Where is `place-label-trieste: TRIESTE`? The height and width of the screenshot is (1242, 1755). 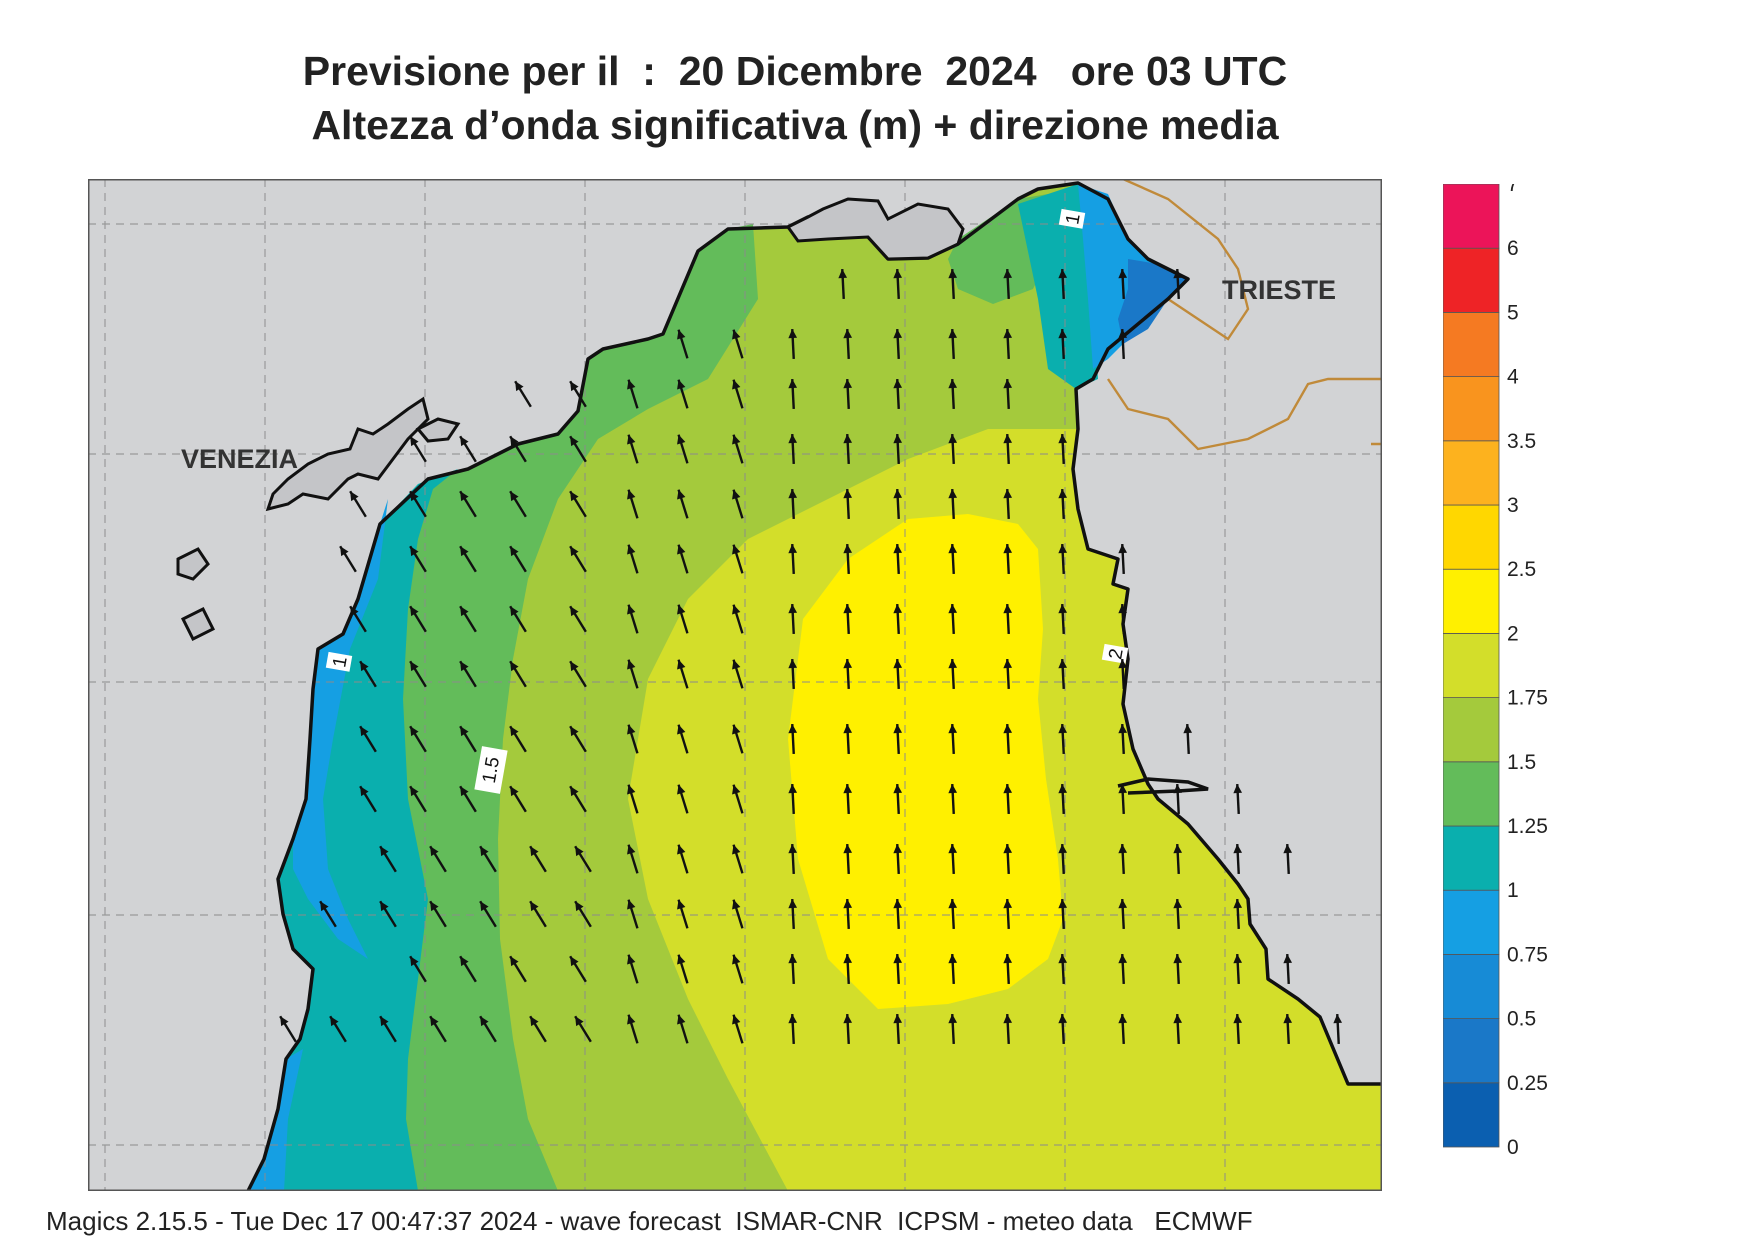 place-label-trieste: TRIESTE is located at coordinates (1279, 290).